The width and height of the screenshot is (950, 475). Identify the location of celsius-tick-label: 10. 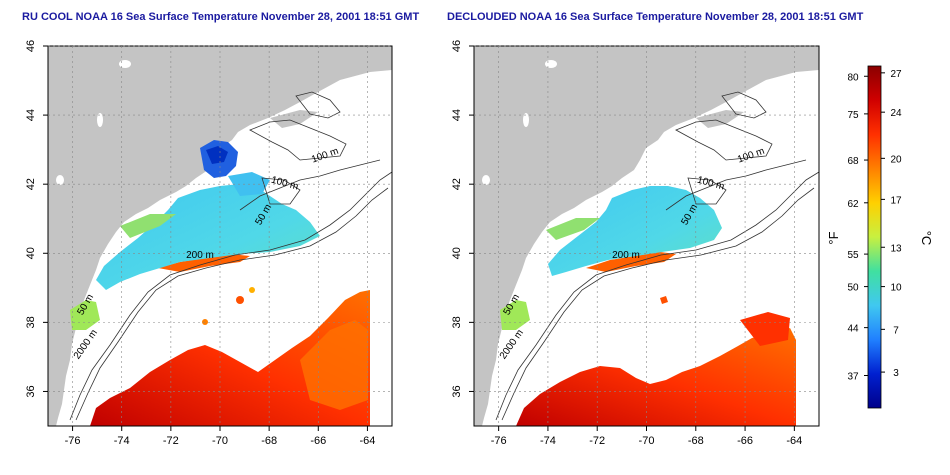
(896, 288).